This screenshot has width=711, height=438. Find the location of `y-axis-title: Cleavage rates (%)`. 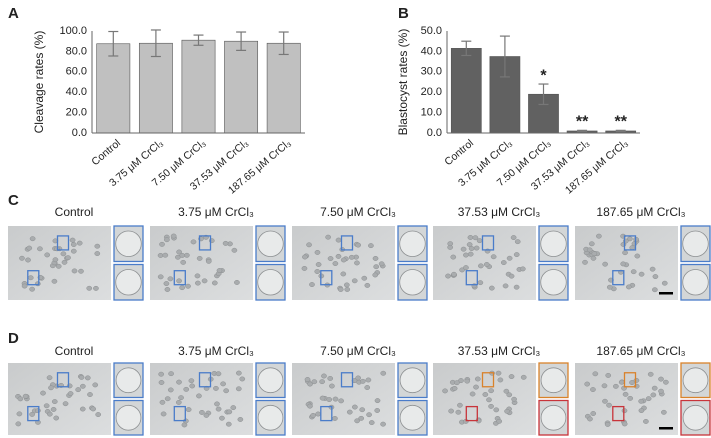

y-axis-title: Cleavage rates (%) is located at coordinates (39, 82).